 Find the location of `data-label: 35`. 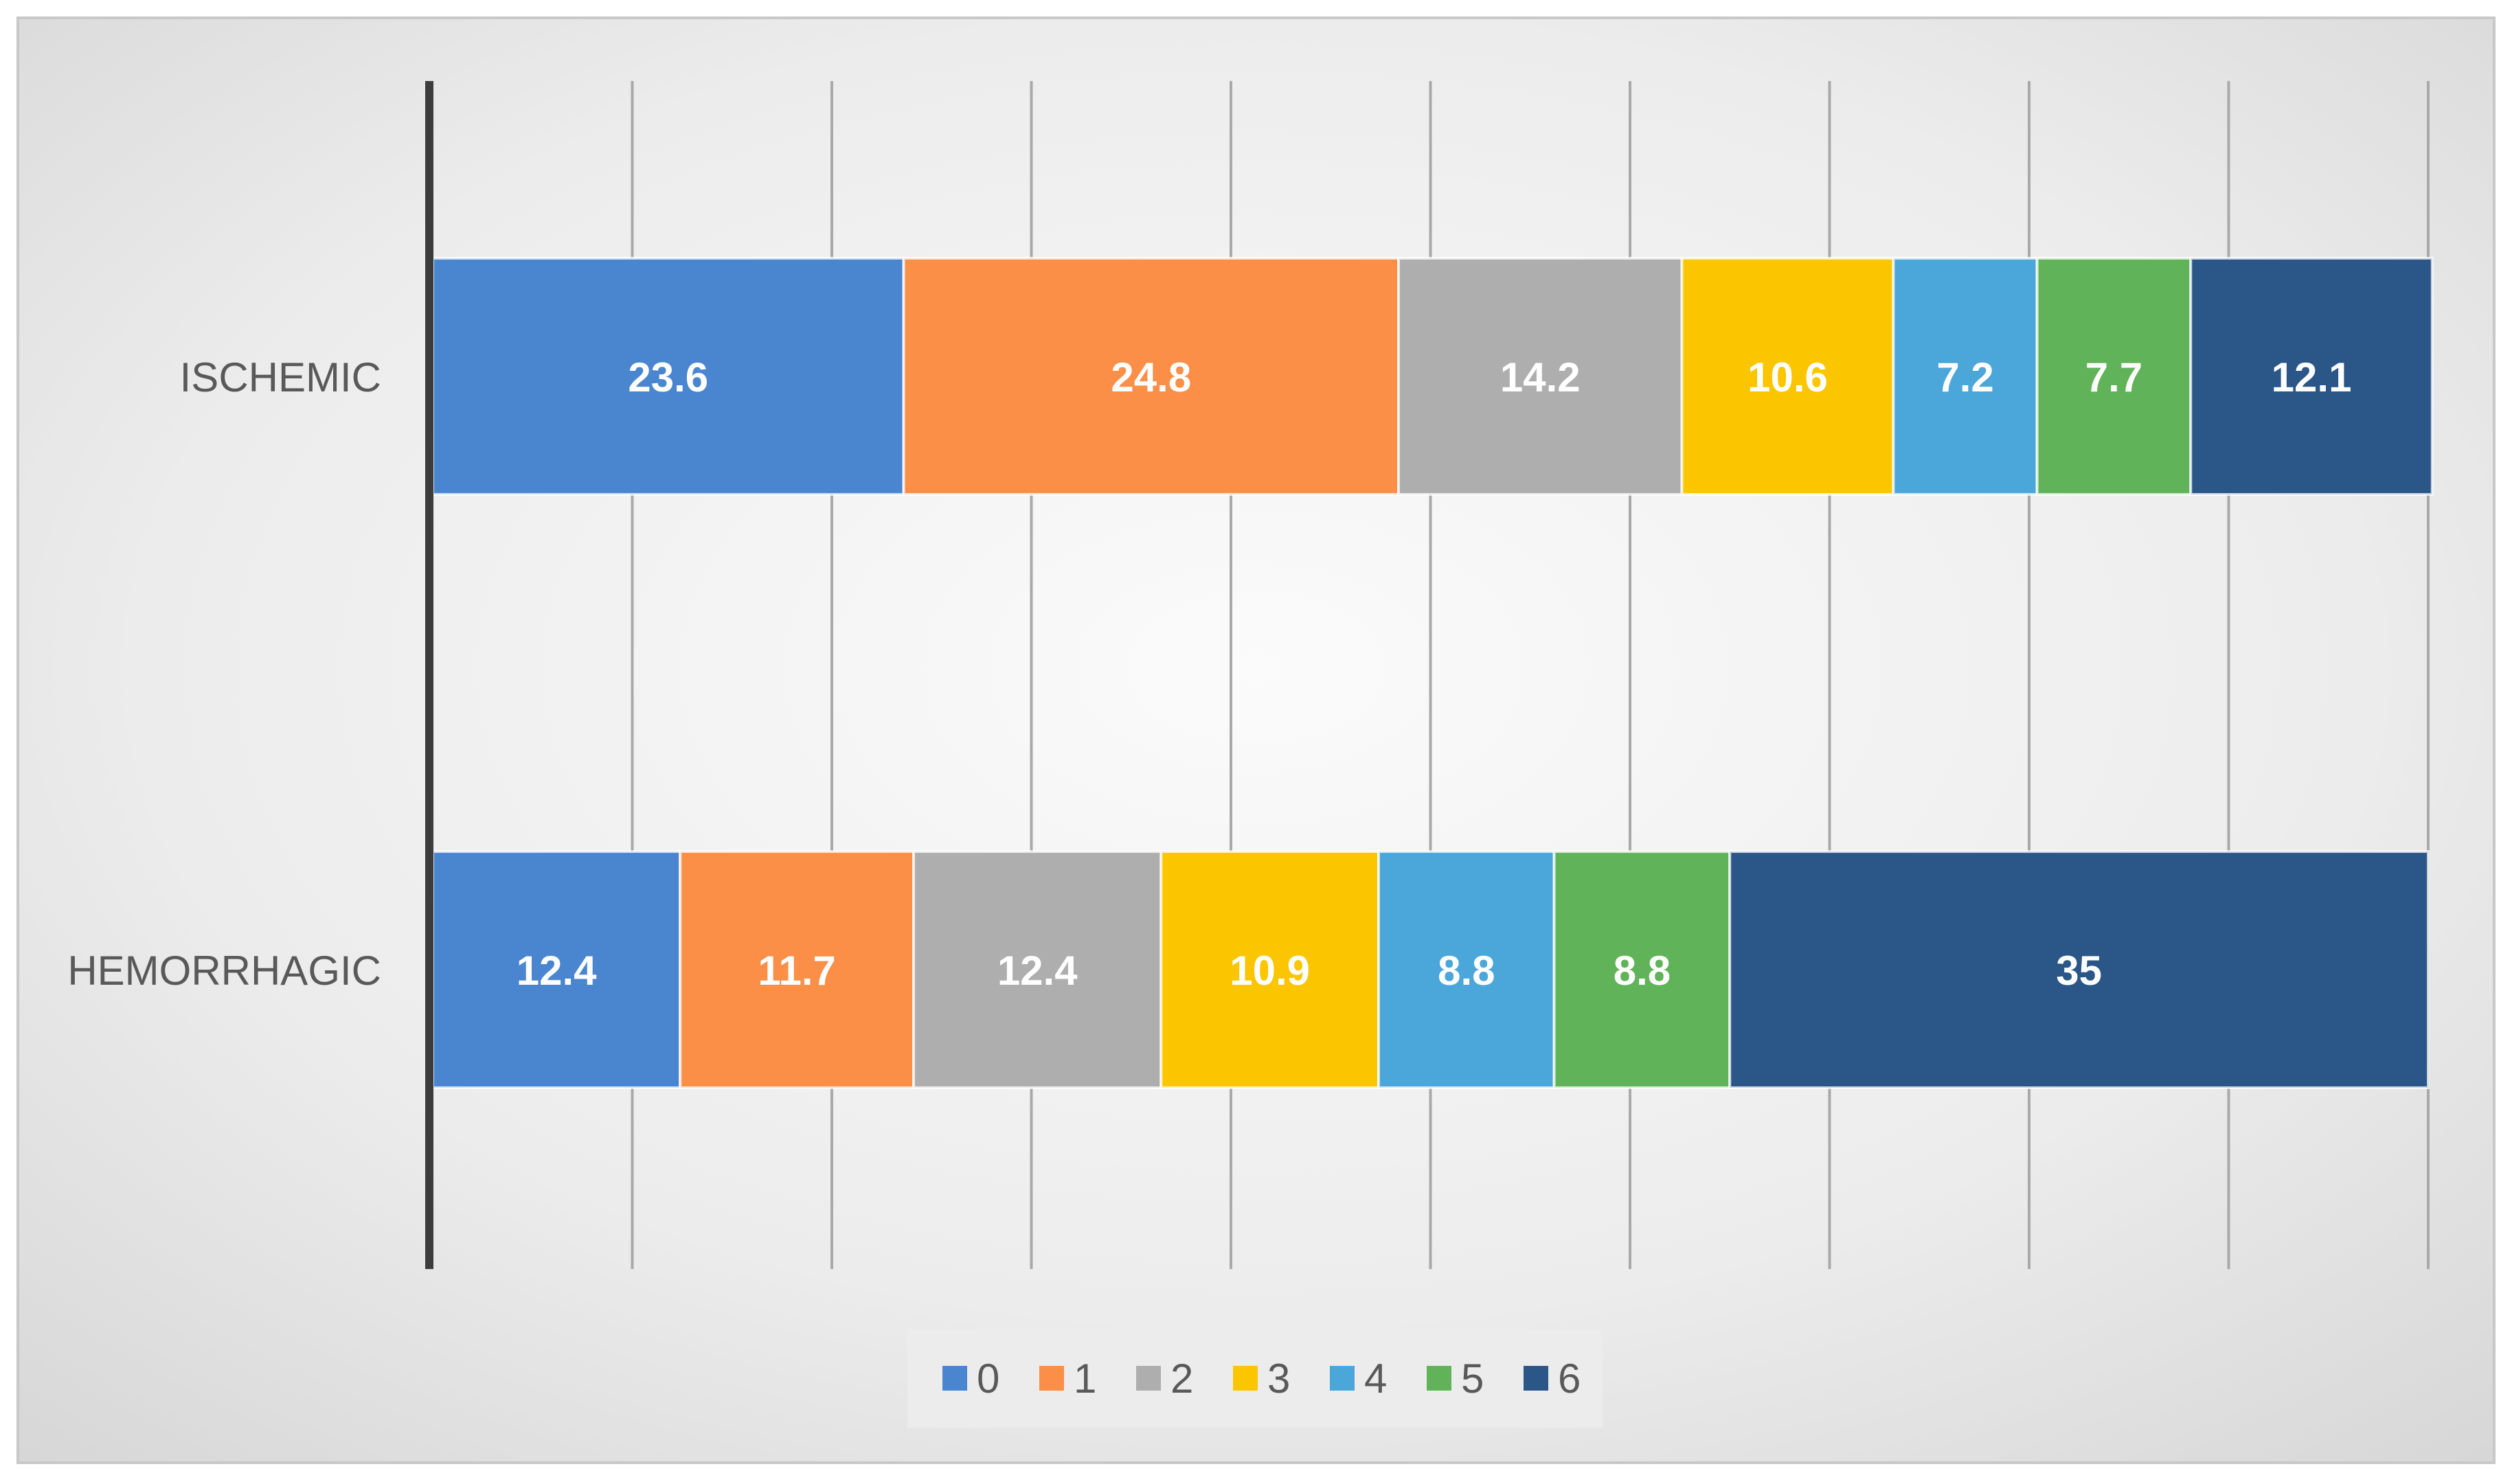

data-label: 35 is located at coordinates (2079, 971).